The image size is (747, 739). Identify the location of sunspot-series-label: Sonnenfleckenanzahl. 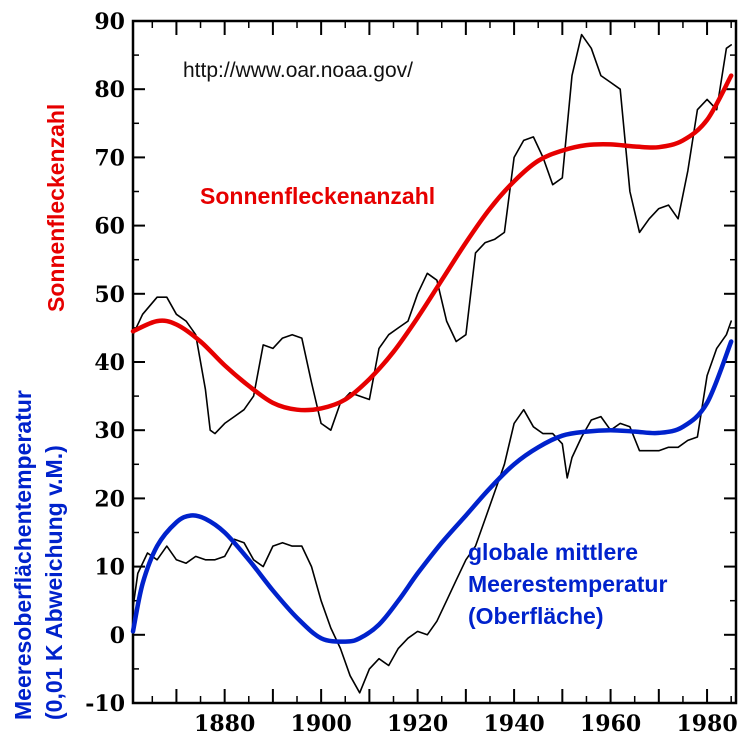
(317, 196).